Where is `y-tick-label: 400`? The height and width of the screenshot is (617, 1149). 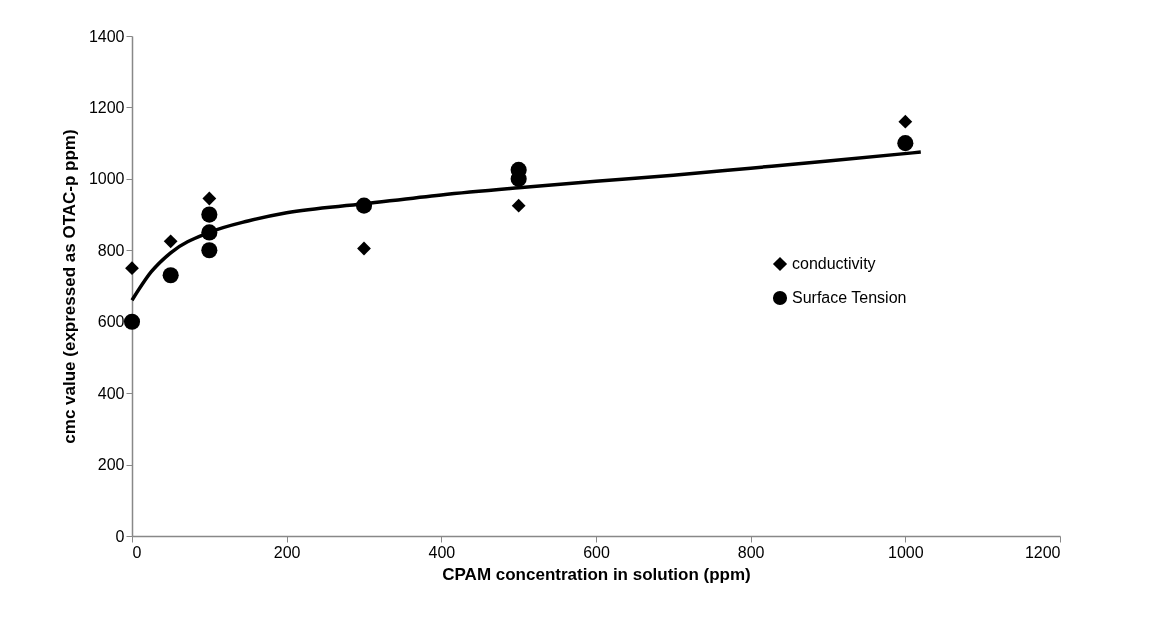 y-tick-label: 400 is located at coordinates (111, 393).